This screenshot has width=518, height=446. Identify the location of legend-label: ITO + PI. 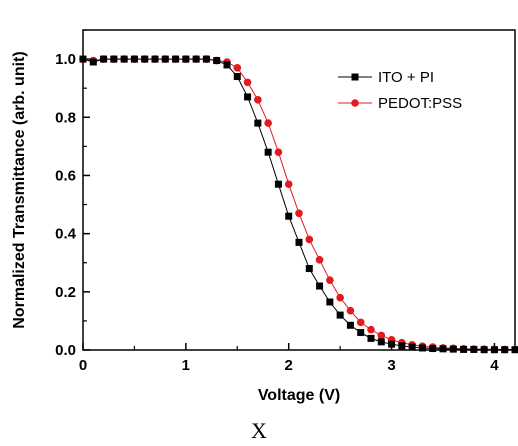
(406, 77).